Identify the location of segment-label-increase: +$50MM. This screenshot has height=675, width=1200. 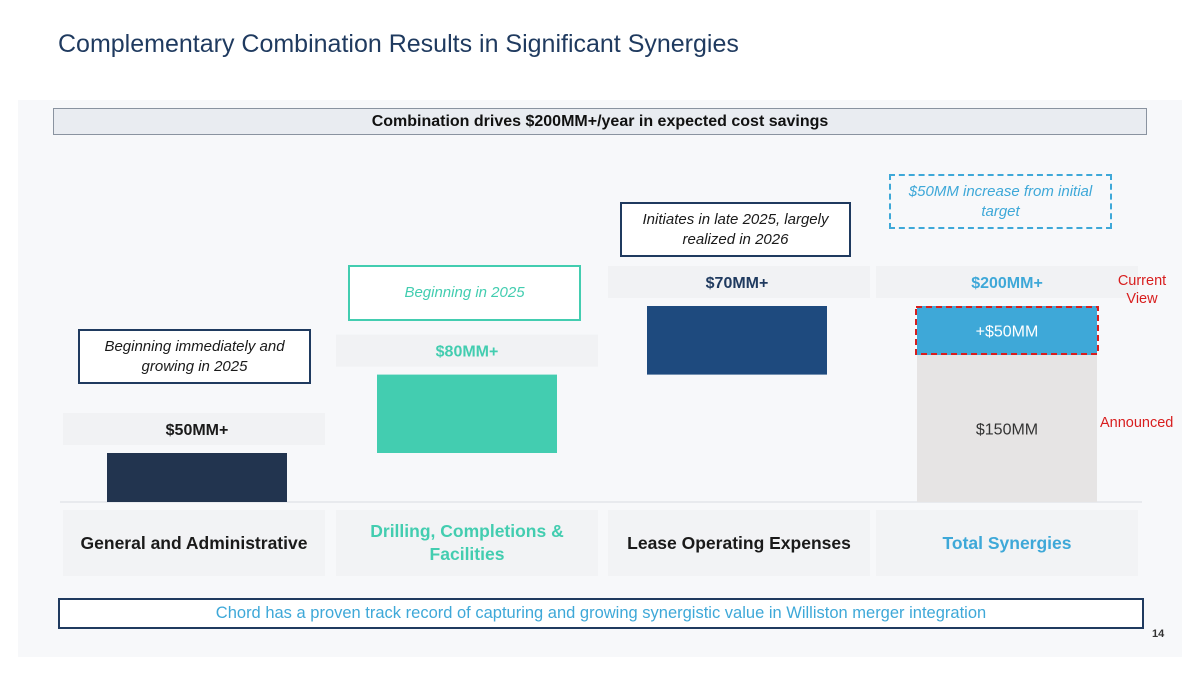
(1007, 332).